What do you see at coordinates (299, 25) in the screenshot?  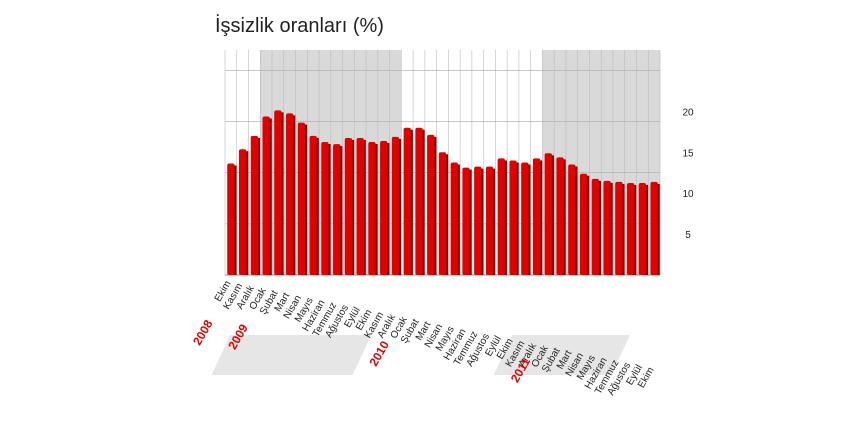 I see `chart-title: İşsizlik oranları (%)` at bounding box center [299, 25].